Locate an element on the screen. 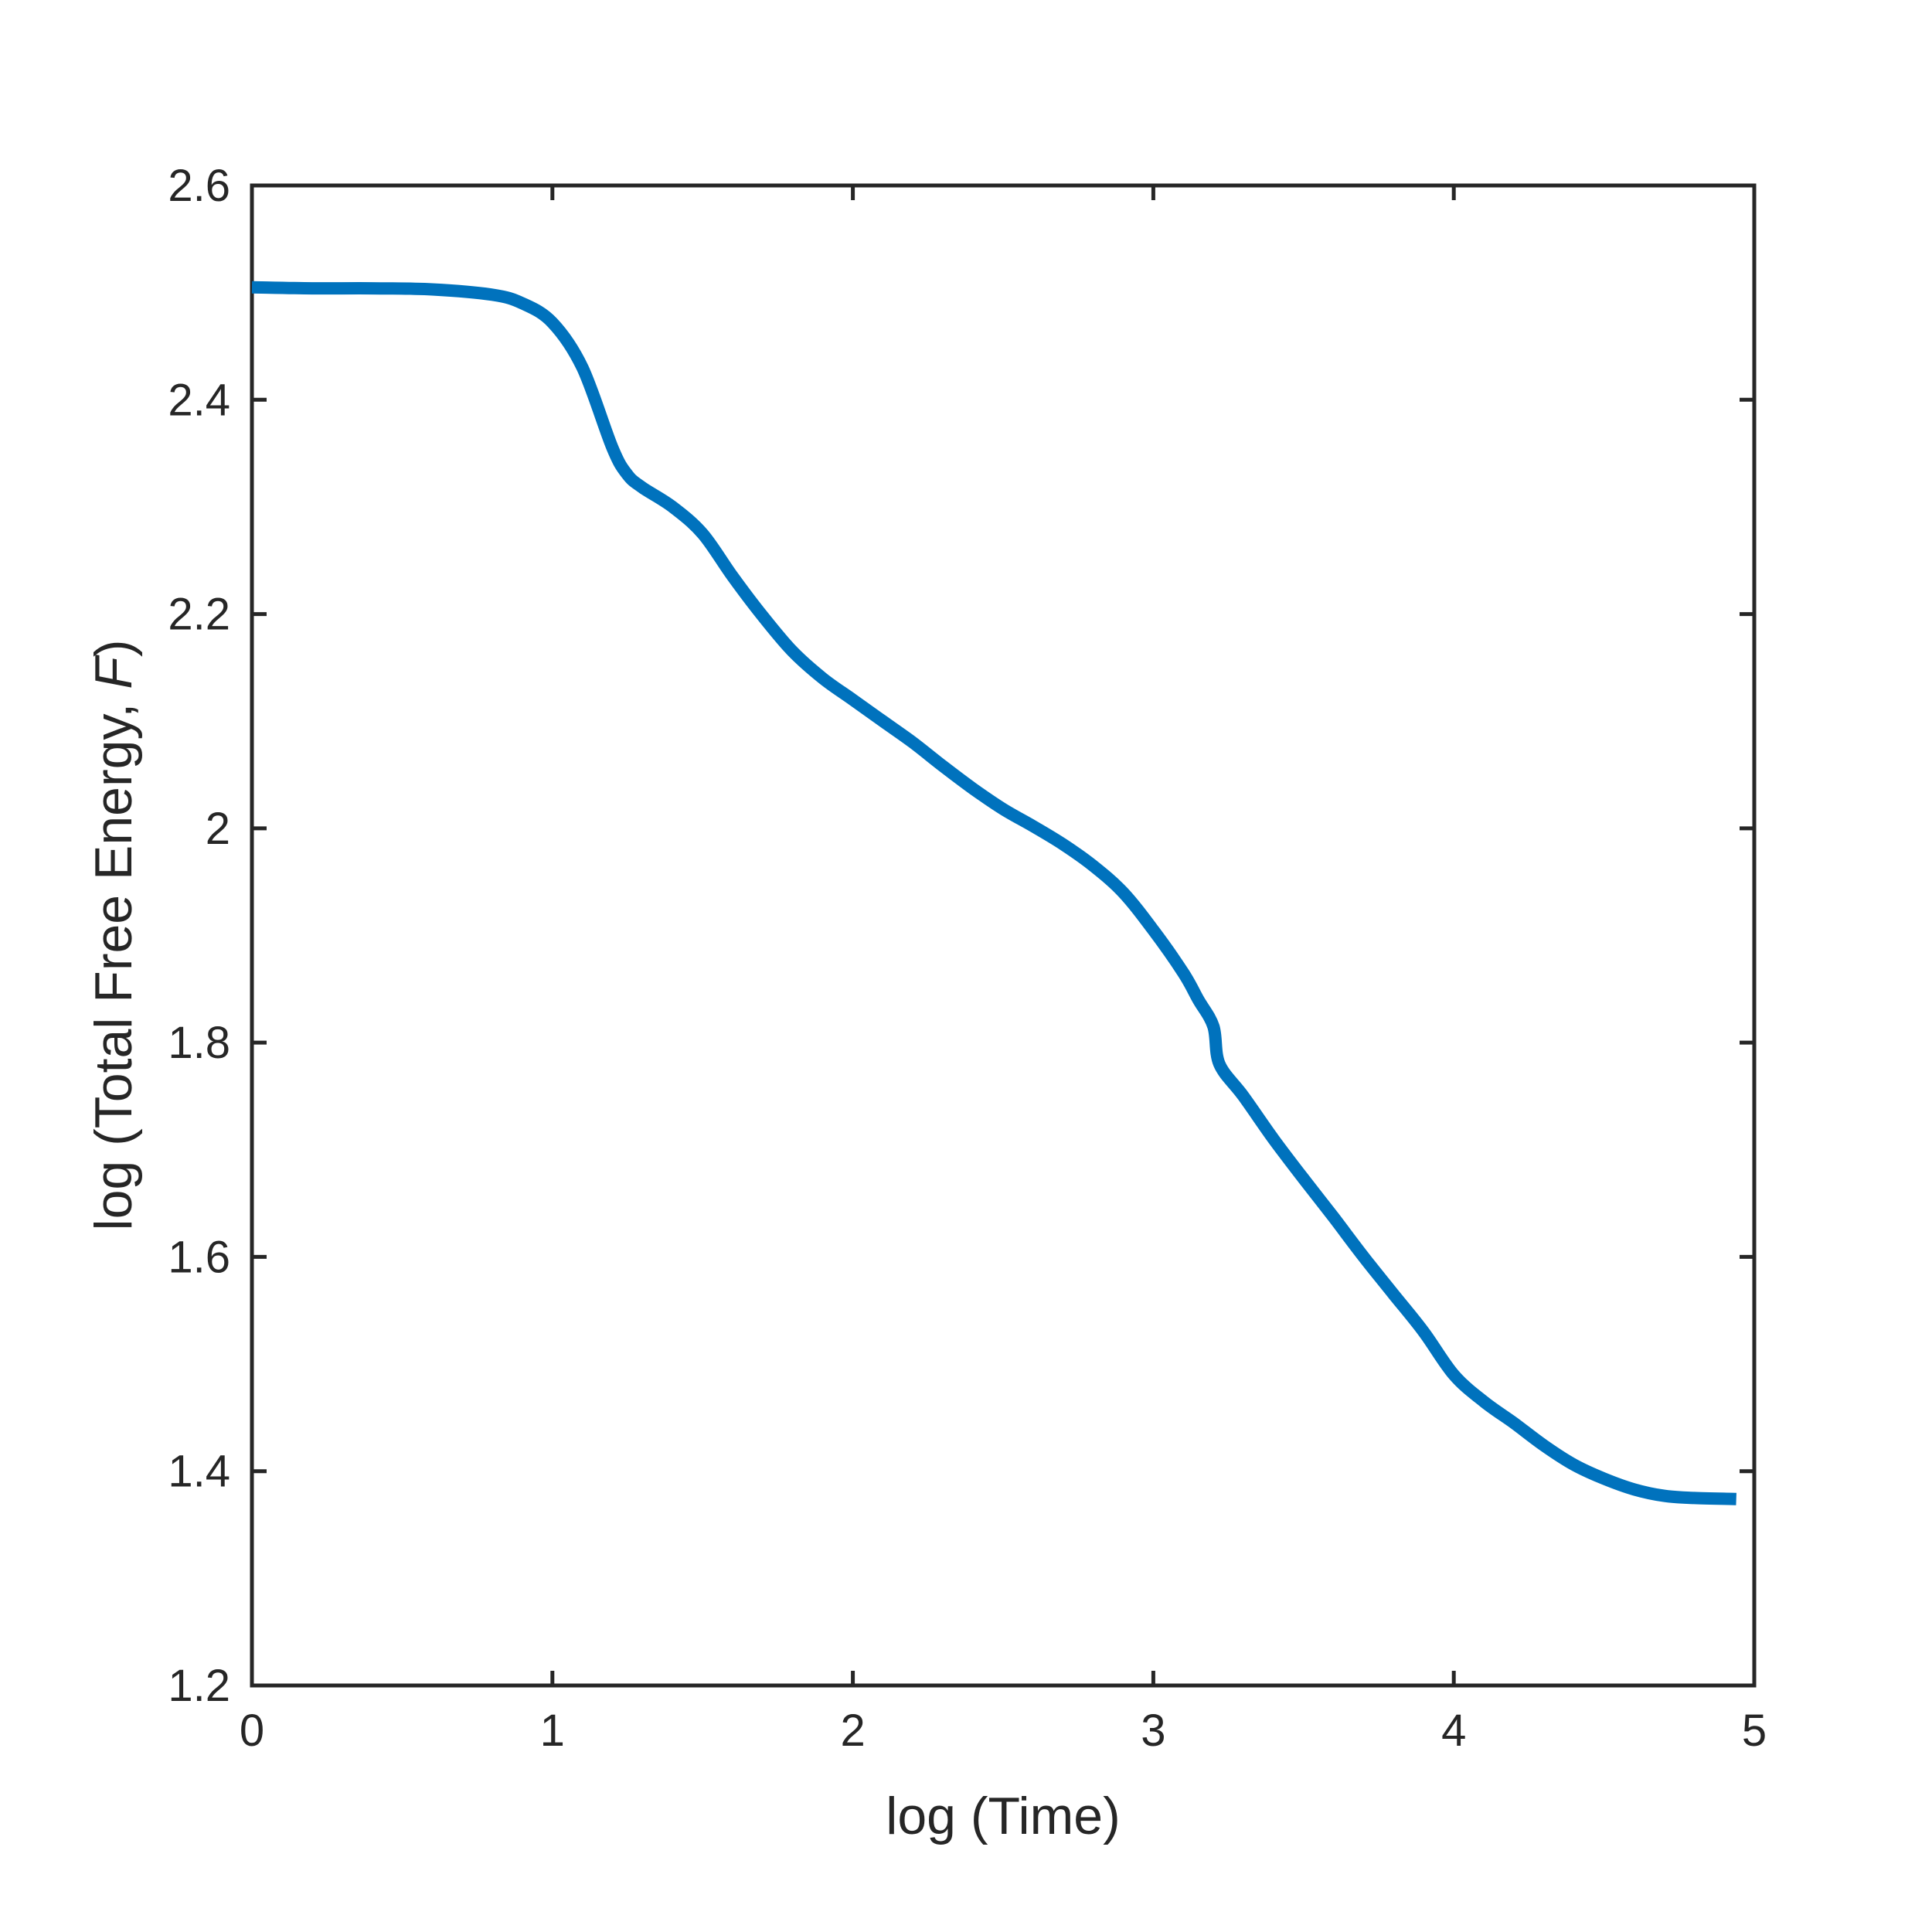 This screenshot has width=1932, height=1932. y-tick-label: 1.6 is located at coordinates (199, 1257).